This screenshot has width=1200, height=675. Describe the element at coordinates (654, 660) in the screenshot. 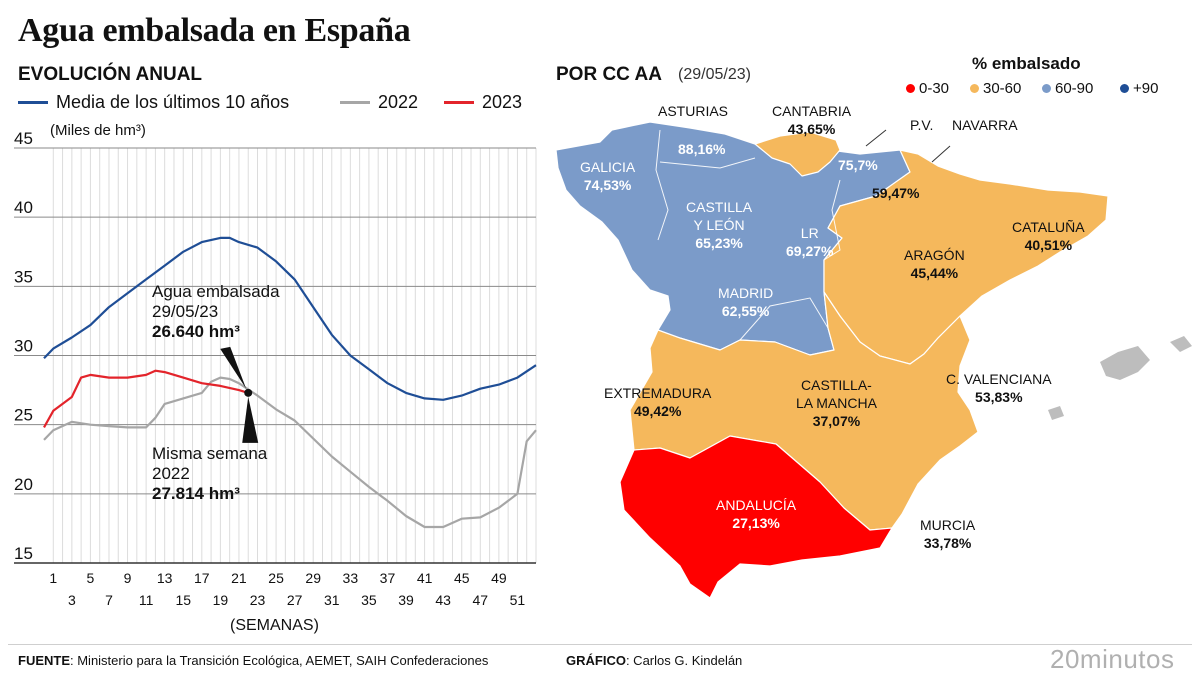

I see `footer-graphic: GRÁFICO: Carlos G. Kindelán` at that location.